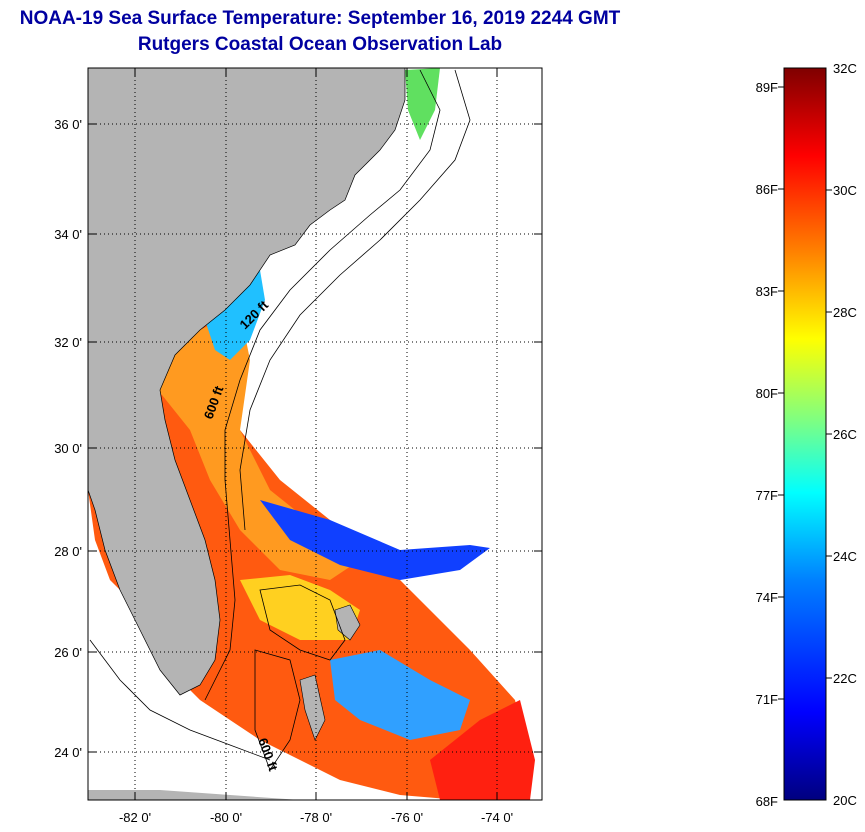 This screenshot has height=832, width=865. What do you see at coordinates (767, 87) in the screenshot?
I see `colorbar-fahrenheit-label: 89F` at bounding box center [767, 87].